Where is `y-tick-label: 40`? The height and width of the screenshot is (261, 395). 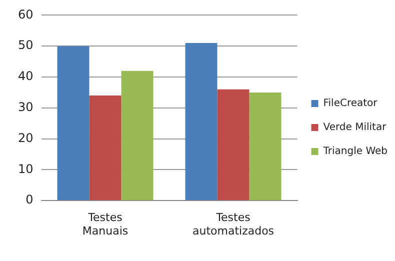 y-tick-label: 40 is located at coordinates (26, 76).